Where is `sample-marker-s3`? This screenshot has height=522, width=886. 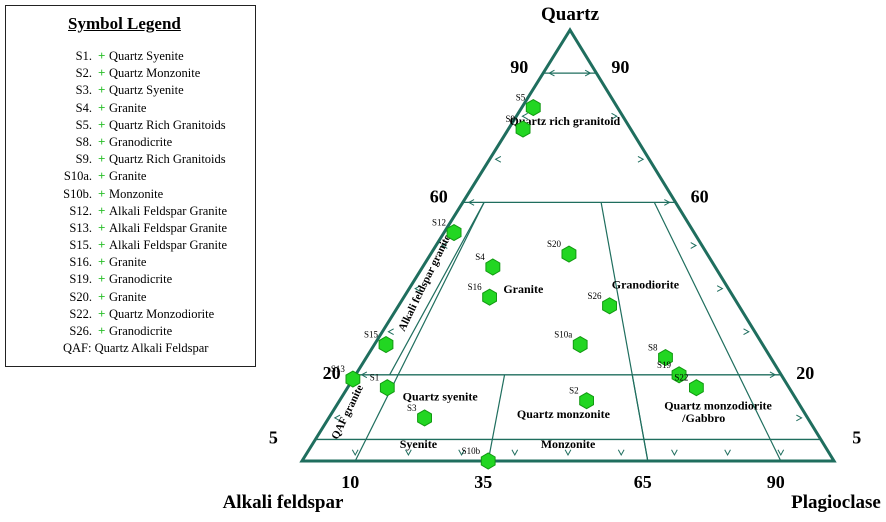
sample-marker-s3 is located at coordinates (424, 418).